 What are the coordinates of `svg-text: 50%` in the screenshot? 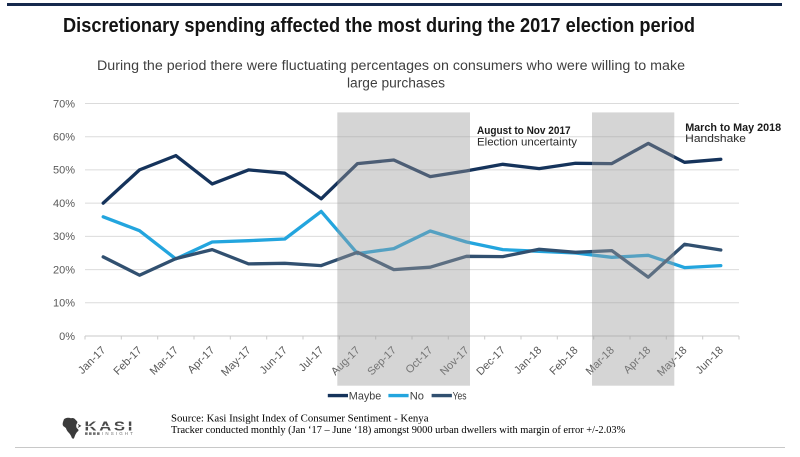 It's located at (64, 171).